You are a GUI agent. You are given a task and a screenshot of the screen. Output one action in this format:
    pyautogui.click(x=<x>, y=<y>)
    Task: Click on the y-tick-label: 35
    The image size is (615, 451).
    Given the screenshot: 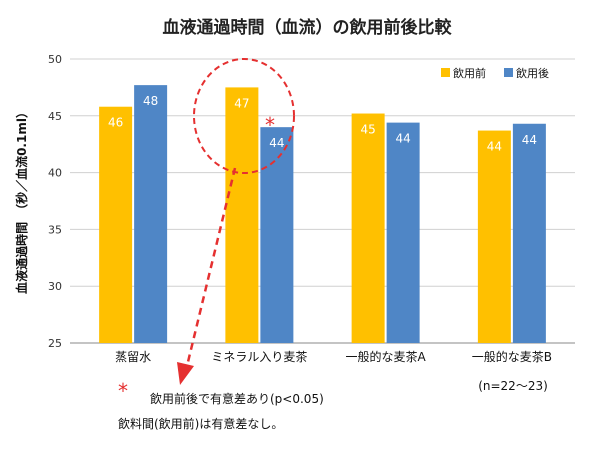 What is the action you would take?
    pyautogui.click(x=55, y=229)
    